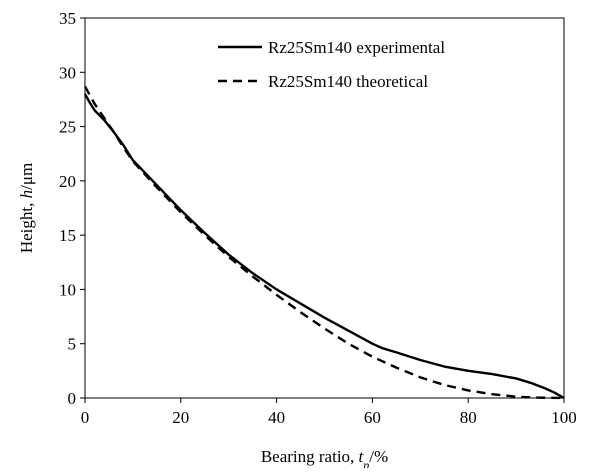 The height and width of the screenshot is (473, 589). What do you see at coordinates (378, 456) in the screenshot?
I see `x-axis-title-part: /%` at bounding box center [378, 456].